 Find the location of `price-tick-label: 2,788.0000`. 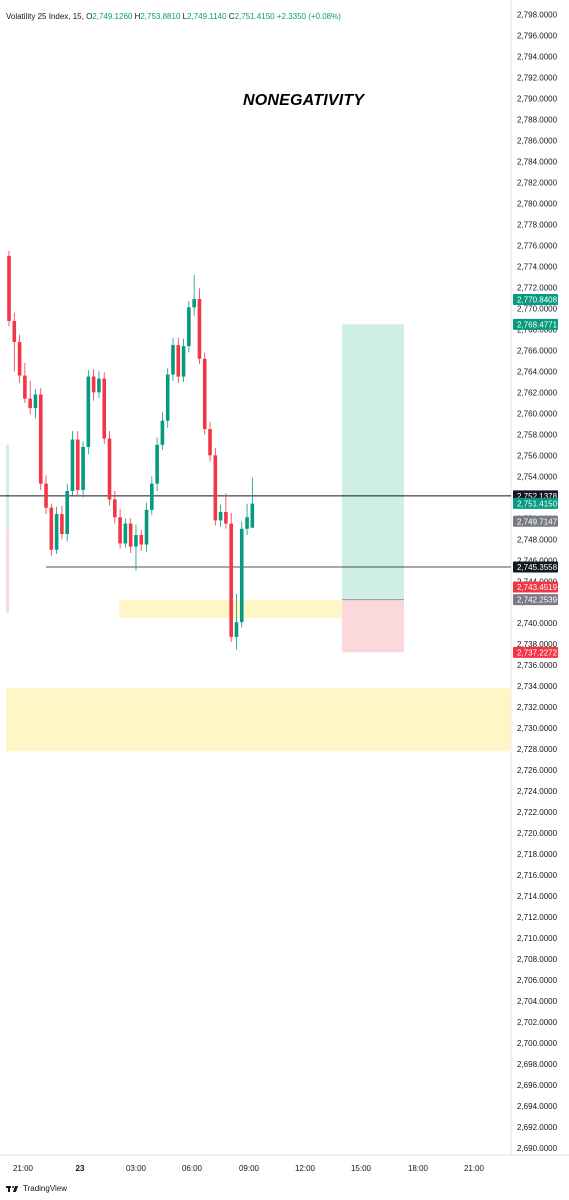

price-tick-label: 2,788.0000 is located at coordinates (537, 119).